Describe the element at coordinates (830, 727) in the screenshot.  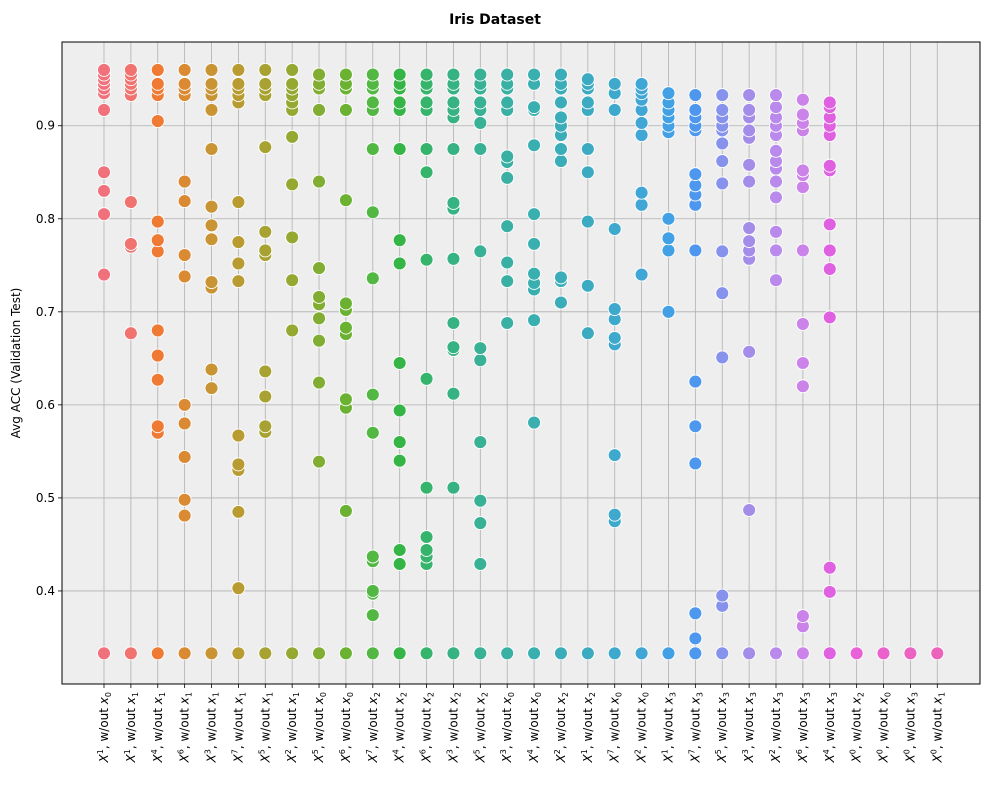
I see `x-tick-label: X4, w/out x3` at that location.